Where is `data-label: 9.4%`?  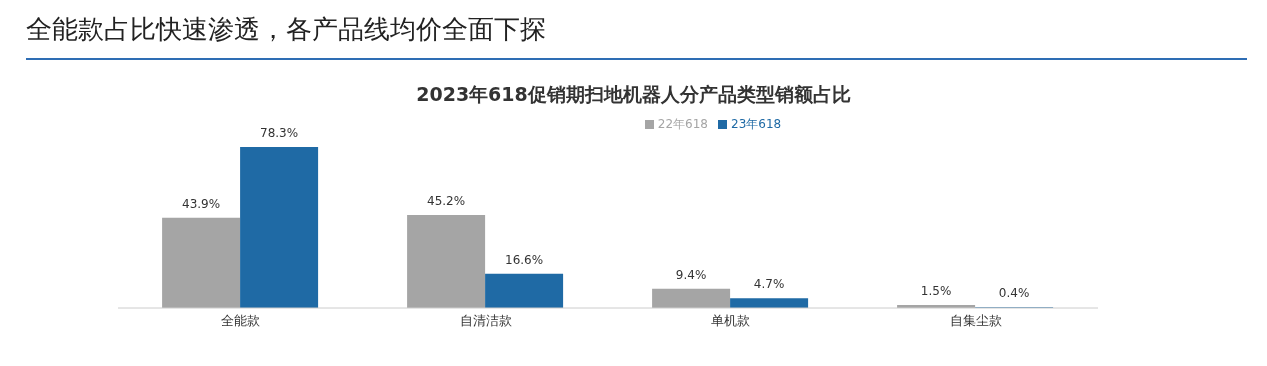
data-label: 9.4% is located at coordinates (691, 274).